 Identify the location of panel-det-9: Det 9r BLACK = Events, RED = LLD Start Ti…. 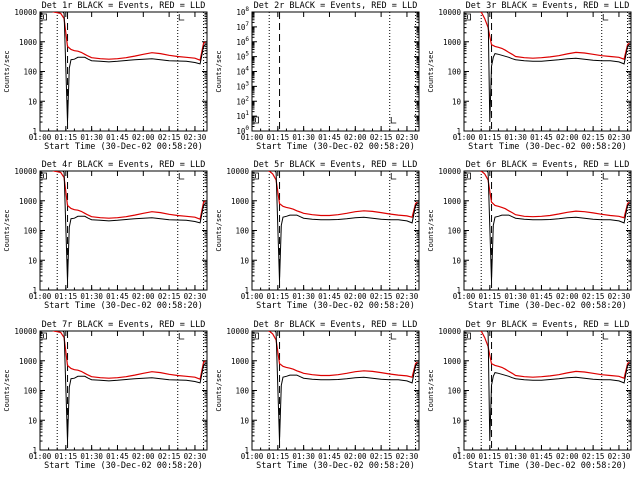
(529, 395).